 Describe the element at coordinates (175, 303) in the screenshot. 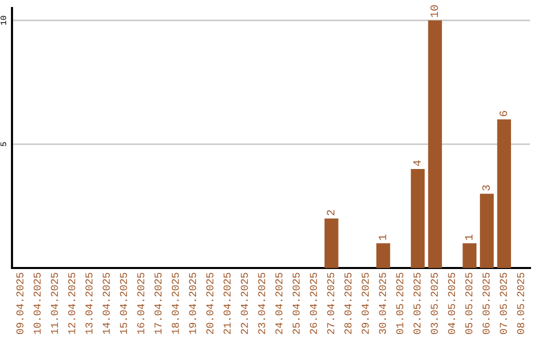

I see `x-tick-label: 18.04.2025` at that location.